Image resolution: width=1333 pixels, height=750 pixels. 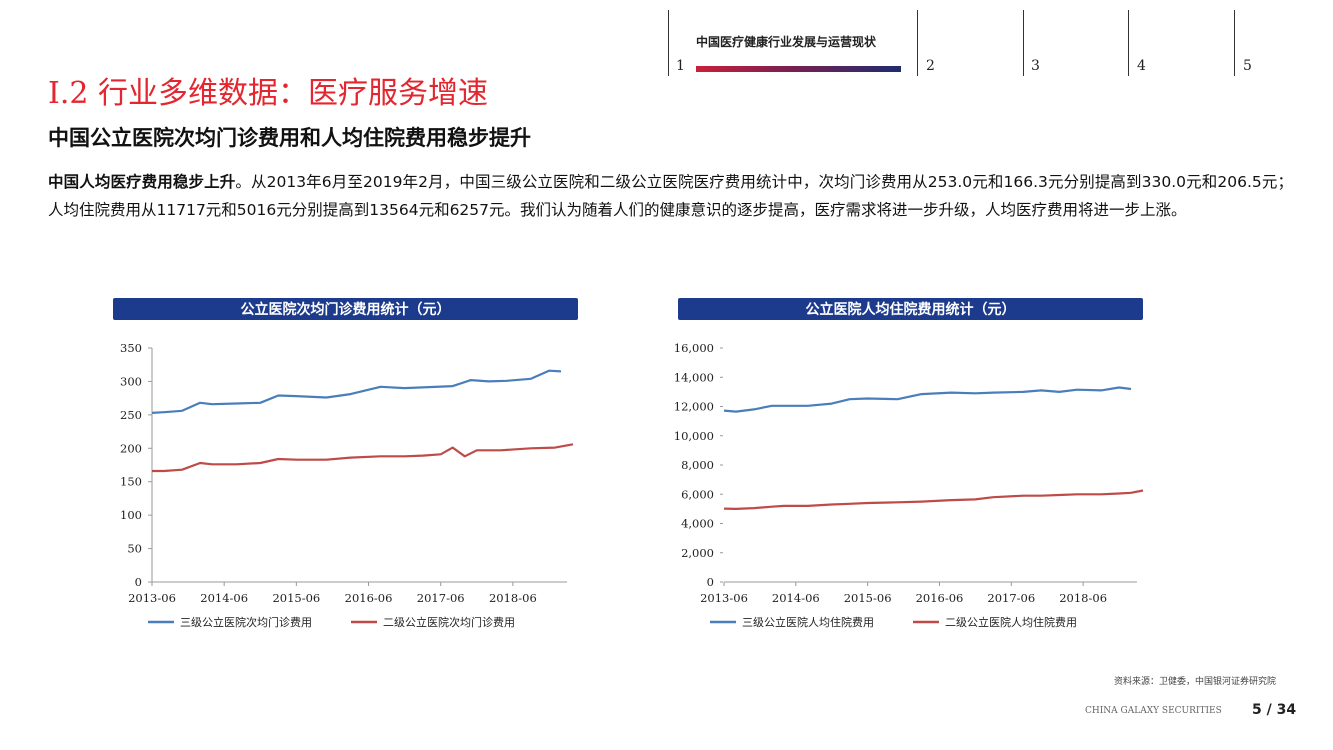 I want to click on y-tick-label: 2,000, so click(x=697, y=553).